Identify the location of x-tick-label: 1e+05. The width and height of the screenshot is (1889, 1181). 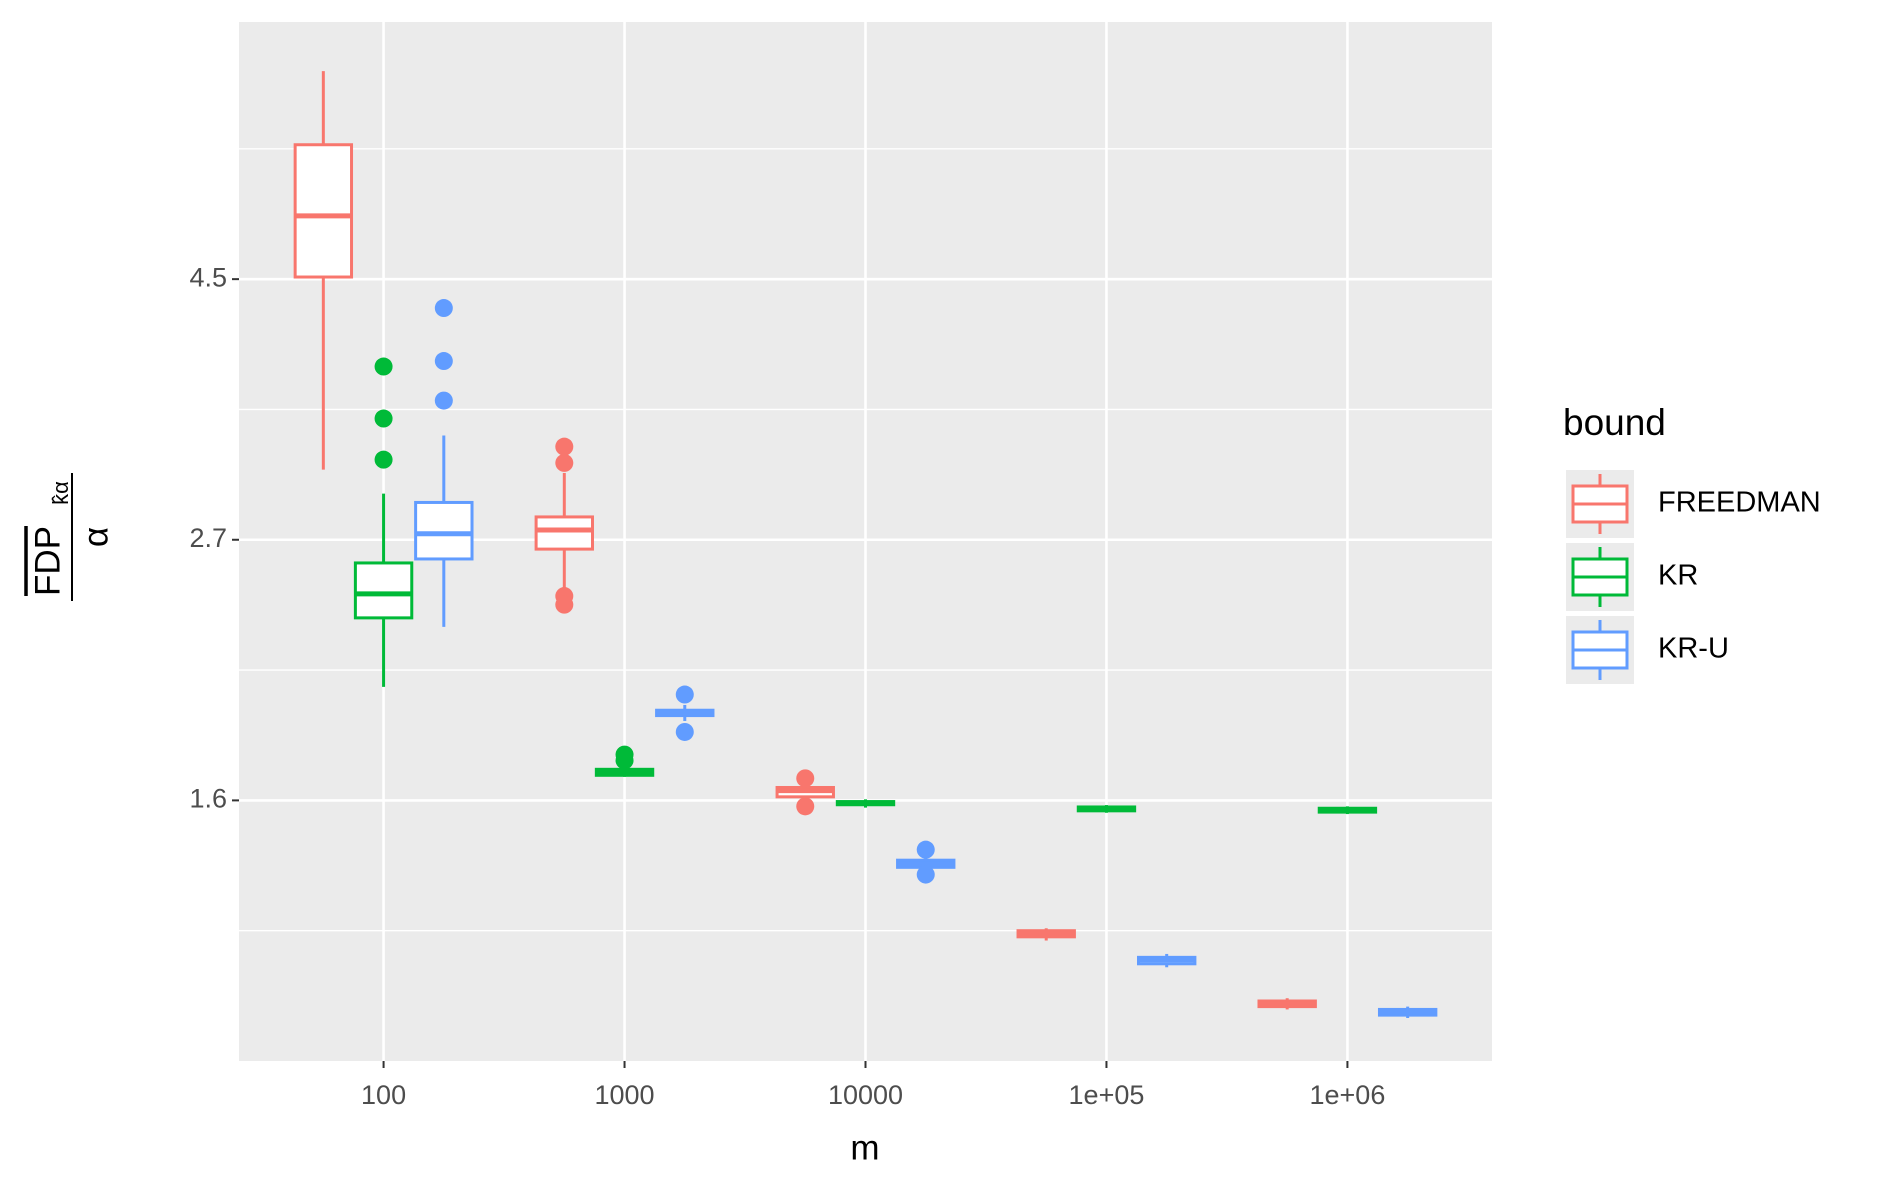
(1107, 1095).